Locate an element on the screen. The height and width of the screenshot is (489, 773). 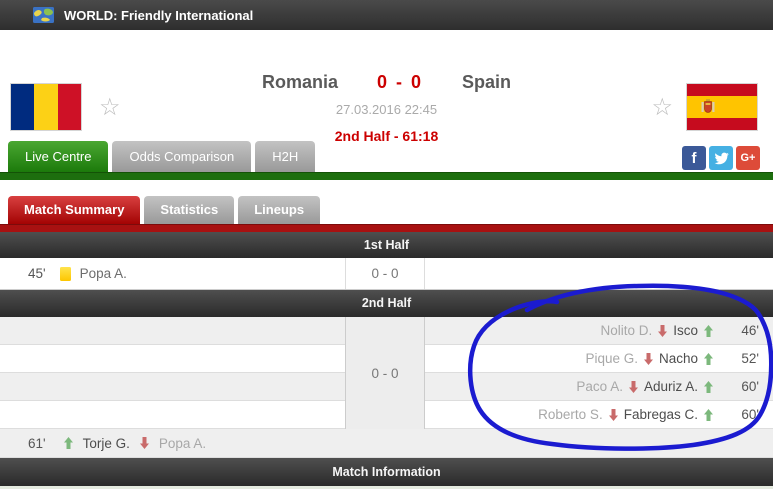
summary-tabs: Match Summary Statistics Lineups is located at coordinates (386, 210).